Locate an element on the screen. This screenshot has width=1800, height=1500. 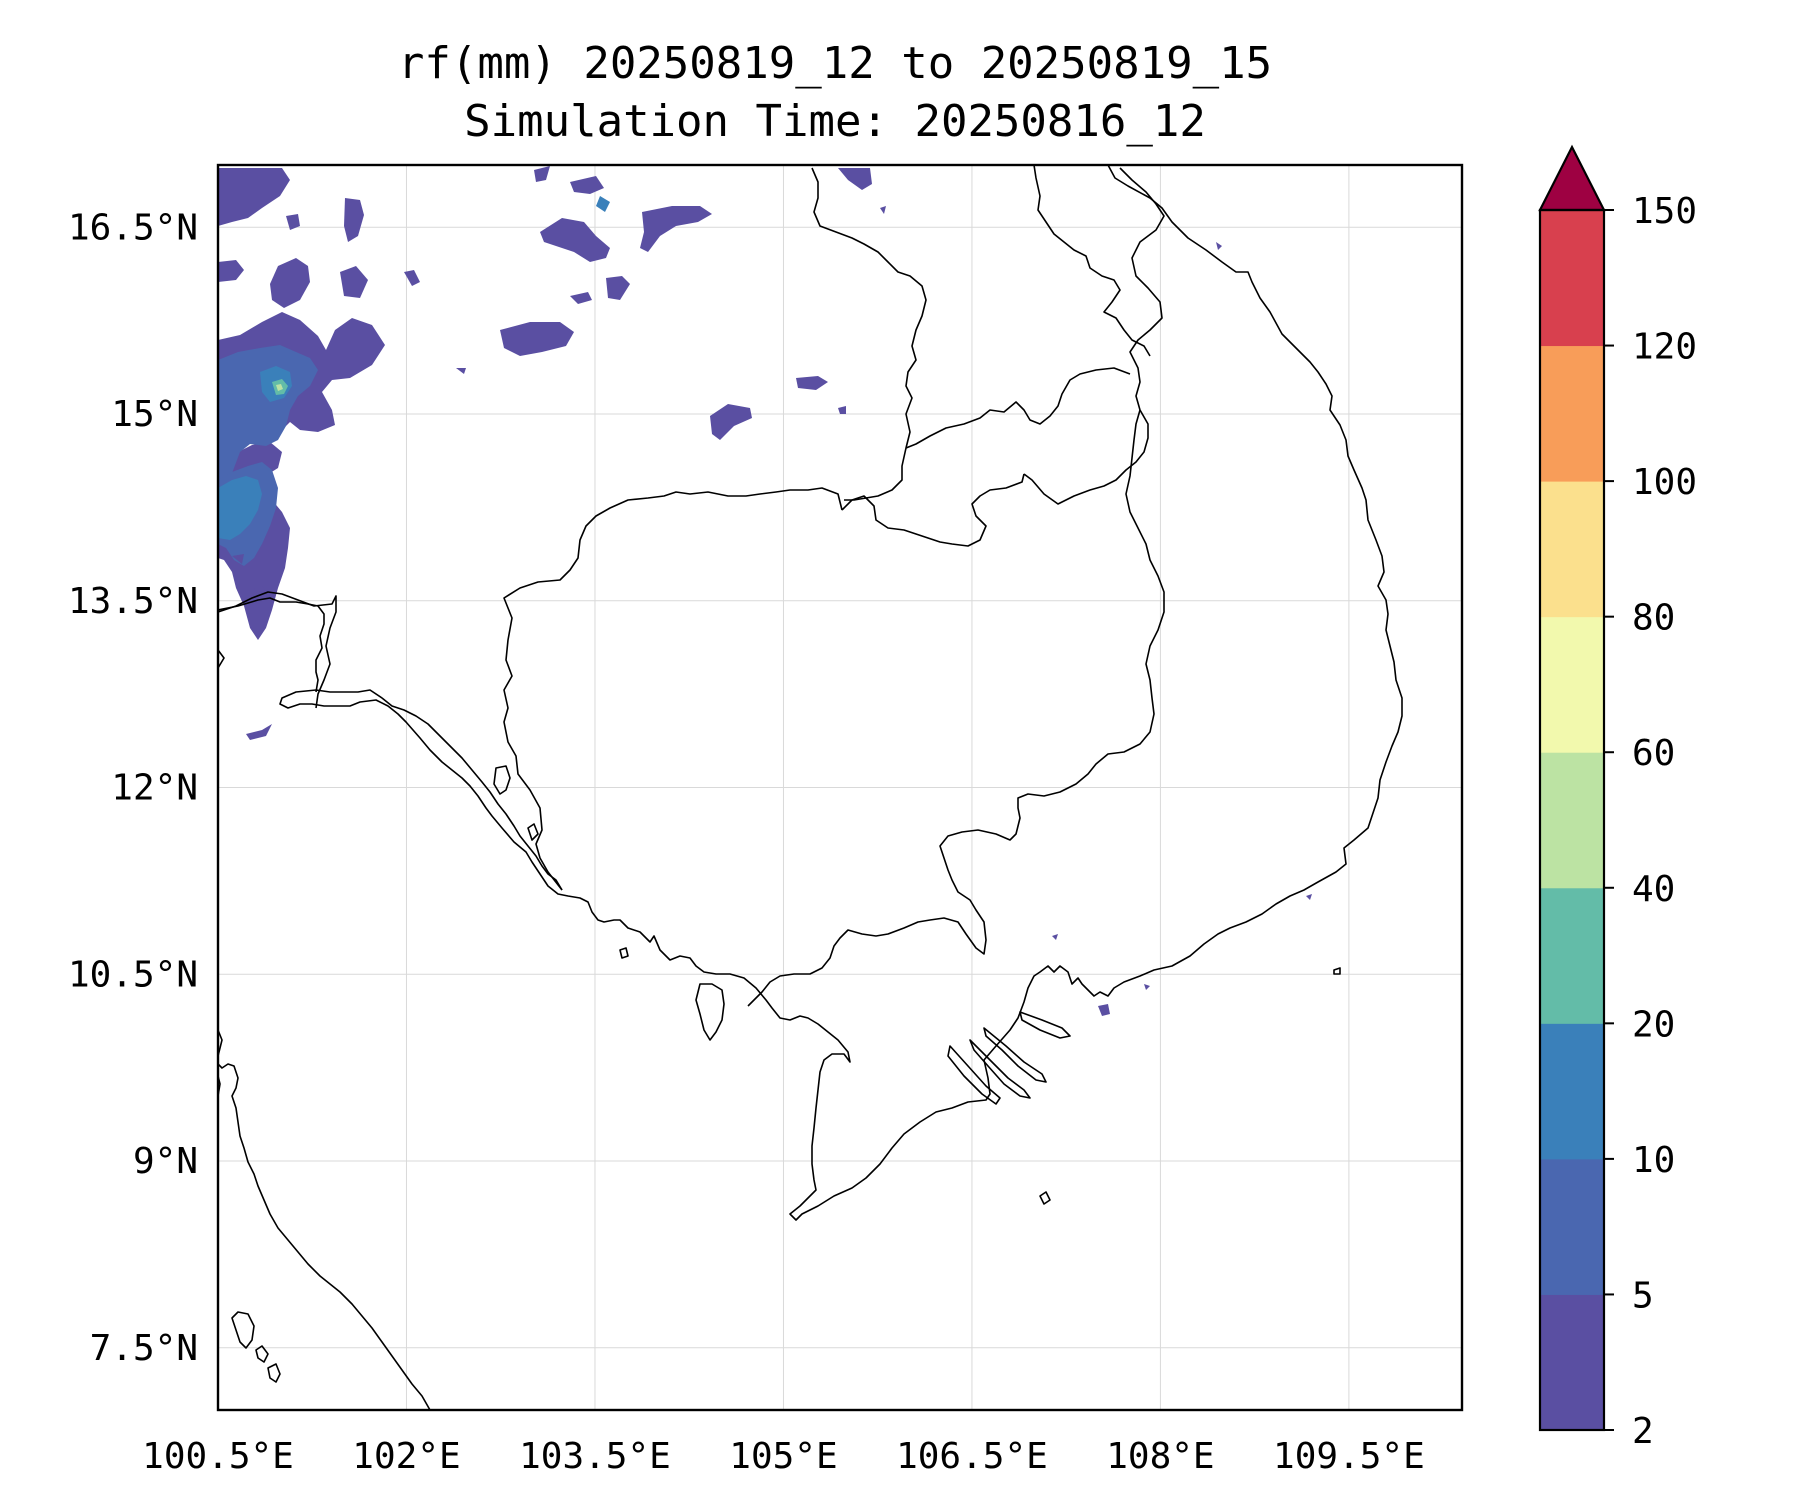
x-tick-label: 100.5°E is located at coordinates (218, 1456).